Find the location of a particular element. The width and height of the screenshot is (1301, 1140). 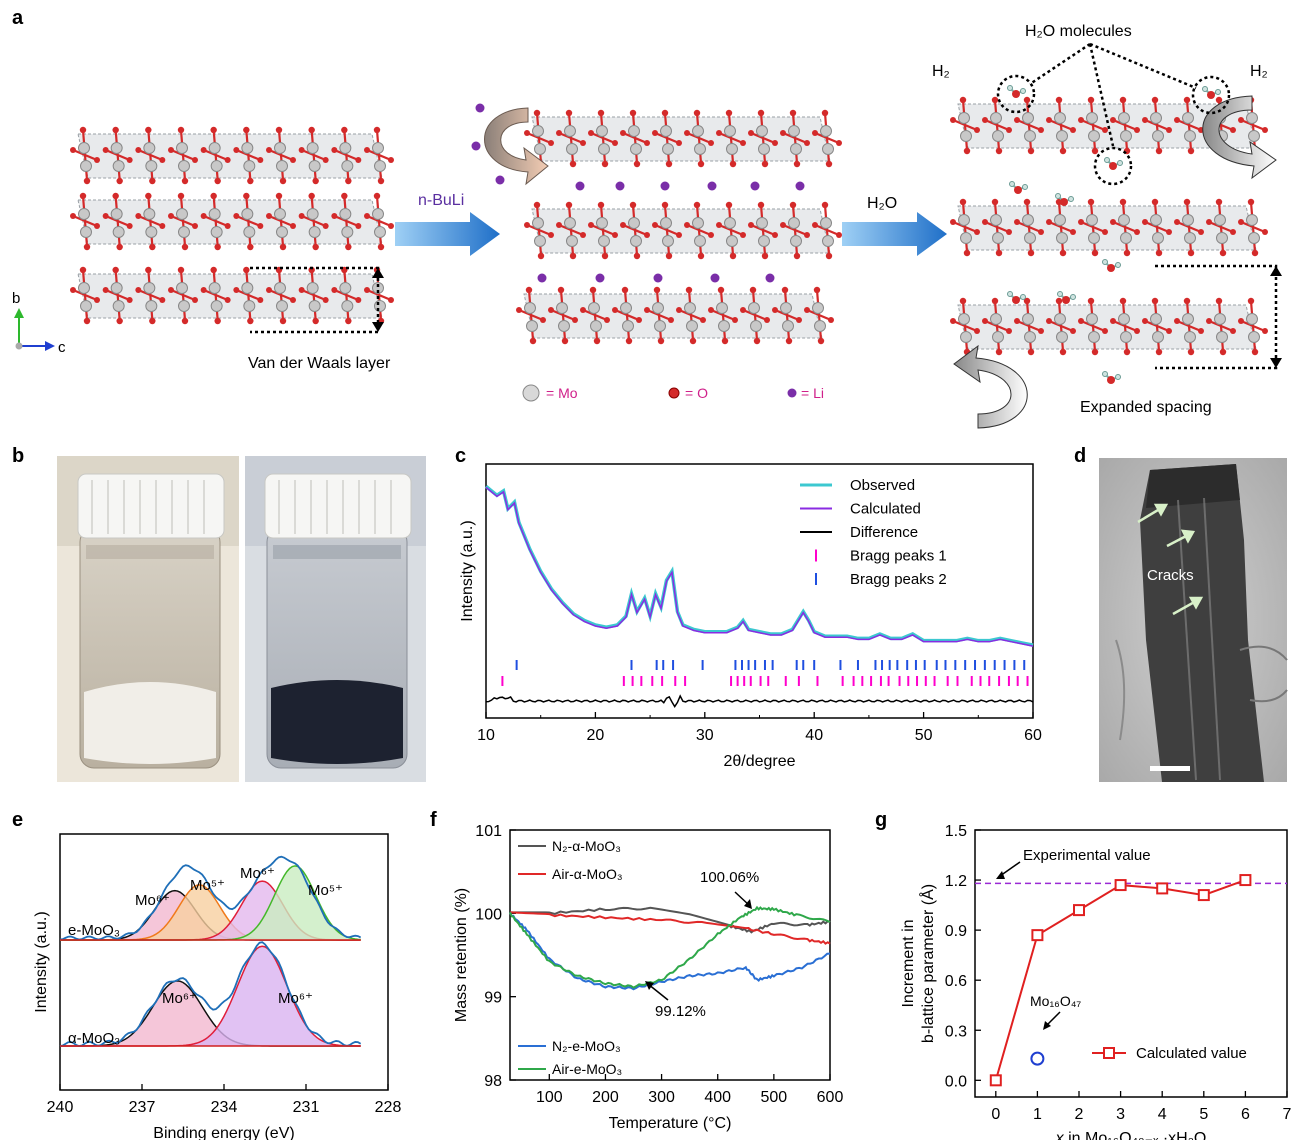

legend-label: Calculated value is located at coordinates (1191, 1053).